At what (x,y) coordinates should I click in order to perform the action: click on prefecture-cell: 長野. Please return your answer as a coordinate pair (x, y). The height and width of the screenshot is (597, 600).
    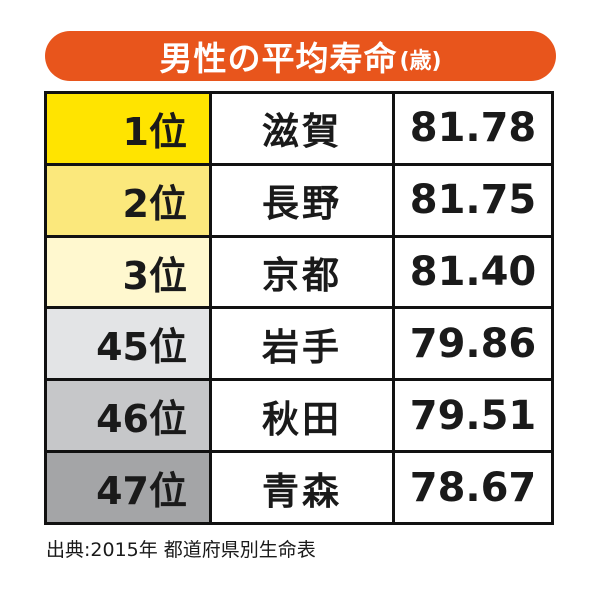
    Looking at the image, I should click on (302, 200).